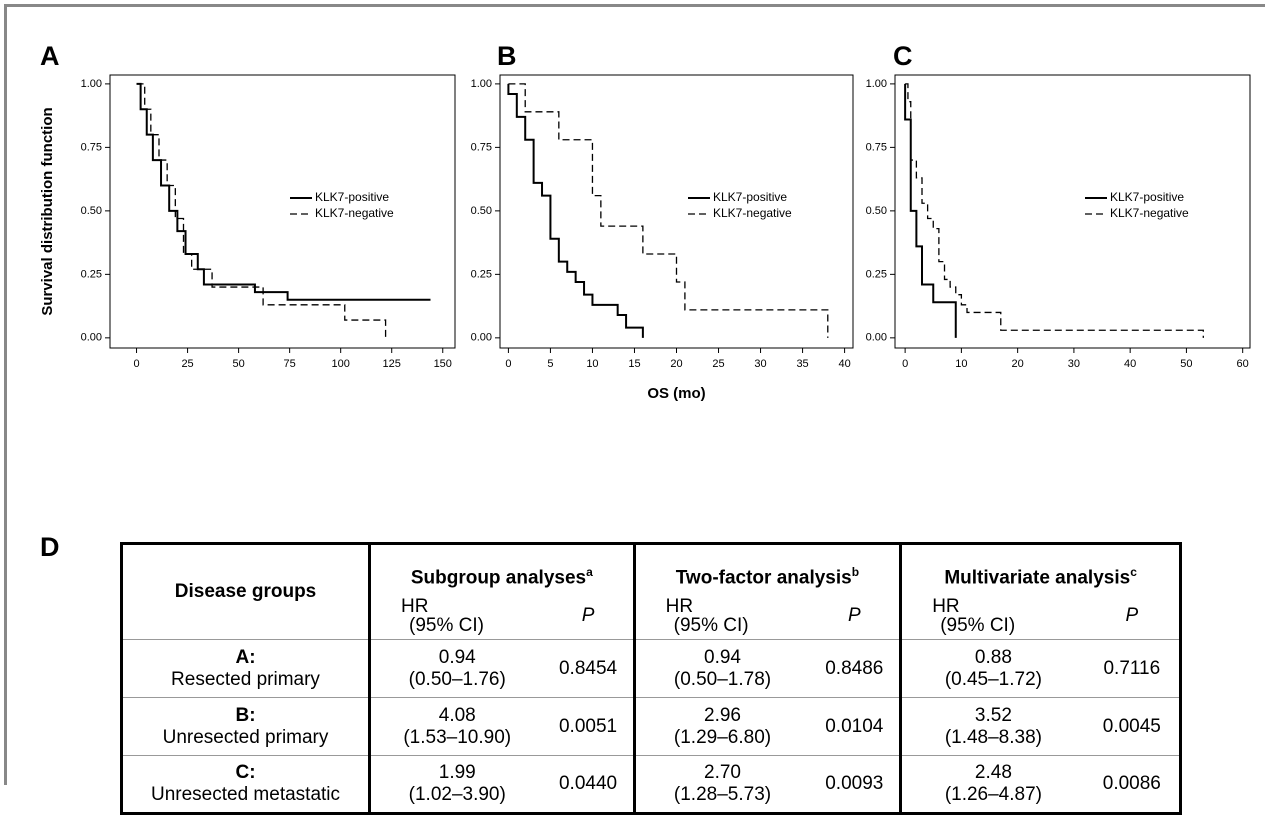 The image size is (1265, 815). What do you see at coordinates (993, 772) in the screenshot?
I see `hr-value: 2.48` at bounding box center [993, 772].